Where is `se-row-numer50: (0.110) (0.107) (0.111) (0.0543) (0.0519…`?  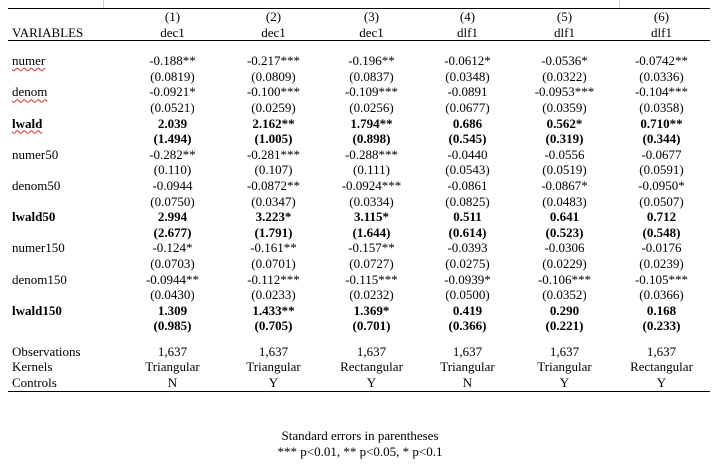
se-row-numer50: (0.110) (0.107) (0.111) (0.0543) (0.0519… is located at coordinates (359, 170).